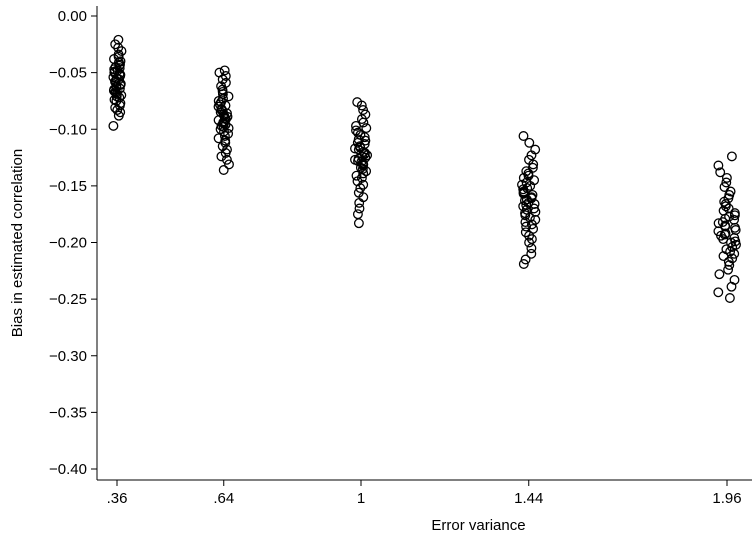 This screenshot has height=538, width=754. What do you see at coordinates (68, 469) in the screenshot?
I see `y-tick-label: −0.40` at bounding box center [68, 469].